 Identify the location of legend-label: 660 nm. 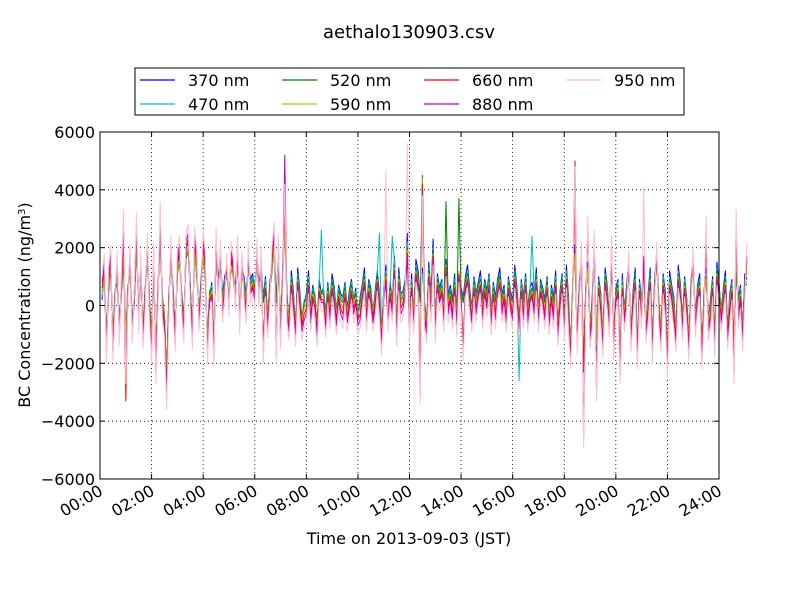
(502, 80).